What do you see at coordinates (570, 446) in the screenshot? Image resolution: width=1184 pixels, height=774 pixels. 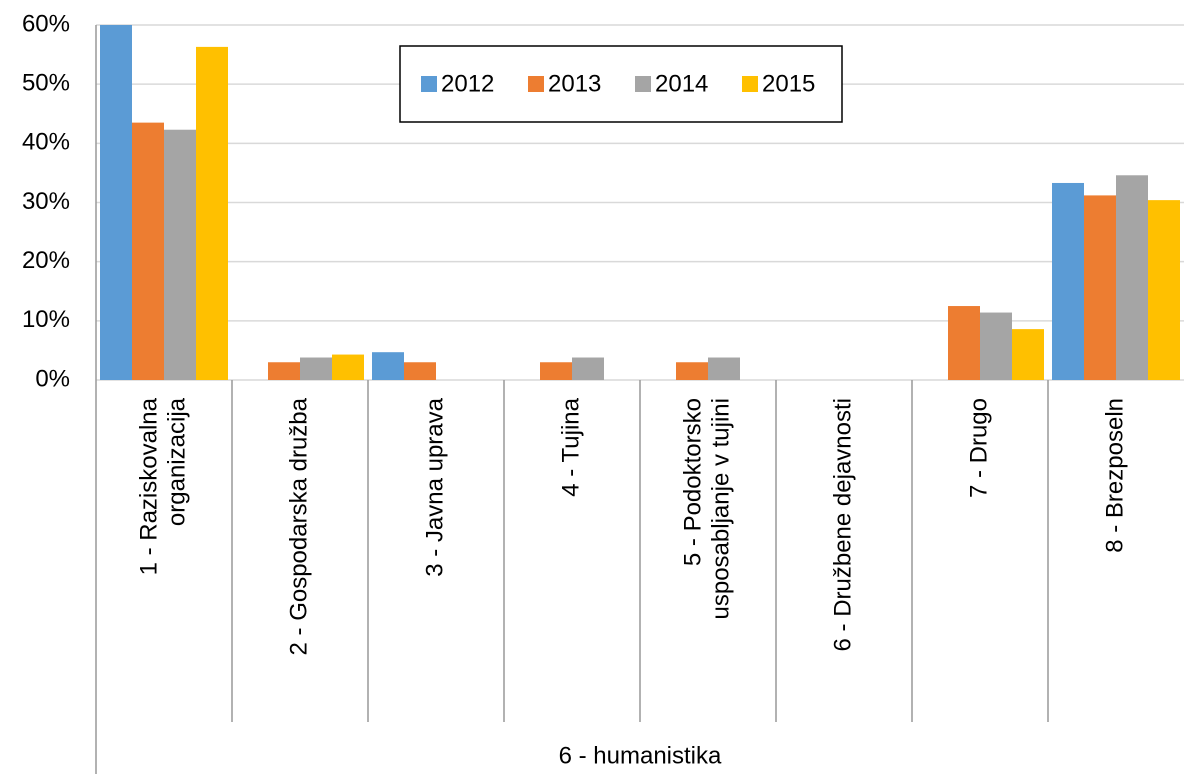 I see `x-tick-label: 4 - Tujina` at bounding box center [570, 446].